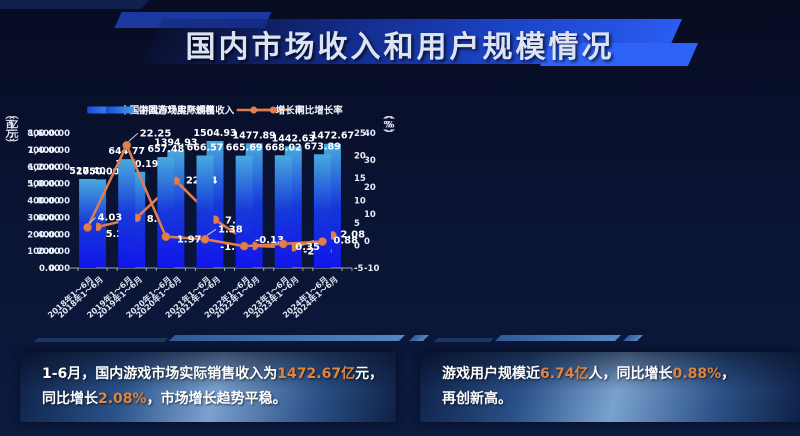  What do you see at coordinates (43, 218) in the screenshot?
I see `axis-tick-label: 300.00` at bounding box center [43, 218].